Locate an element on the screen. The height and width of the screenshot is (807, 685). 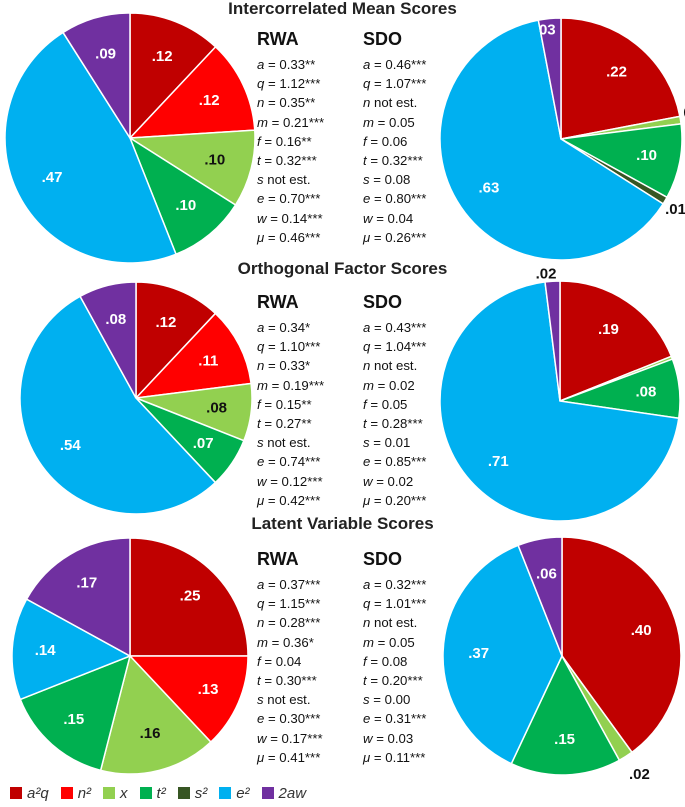
coefficient-value: = 0.01 is located at coordinates (390, 443).